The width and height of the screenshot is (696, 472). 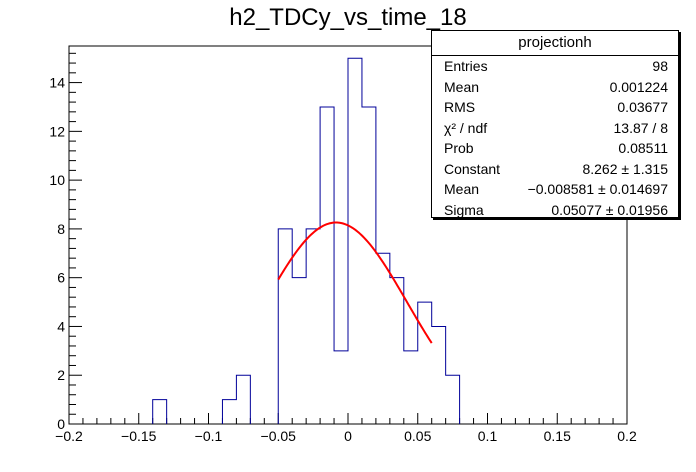 What do you see at coordinates (609, 209) in the screenshot?
I see `stats-value: 0.05077 ± 0.01956` at bounding box center [609, 209].